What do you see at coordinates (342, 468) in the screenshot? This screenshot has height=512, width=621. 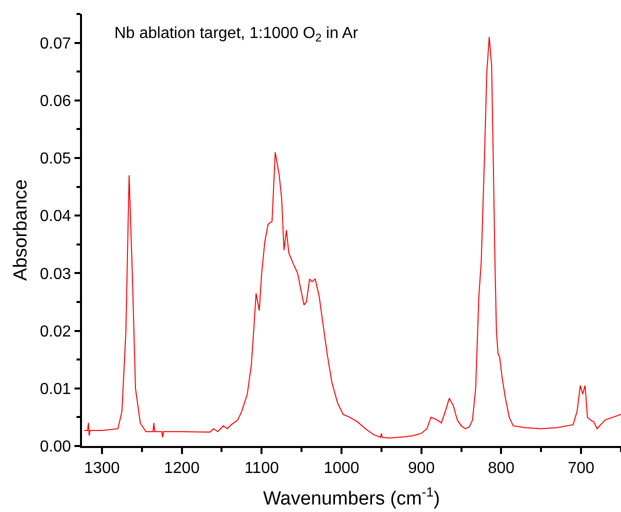 I see `x-tick-label: 1000` at bounding box center [342, 468].